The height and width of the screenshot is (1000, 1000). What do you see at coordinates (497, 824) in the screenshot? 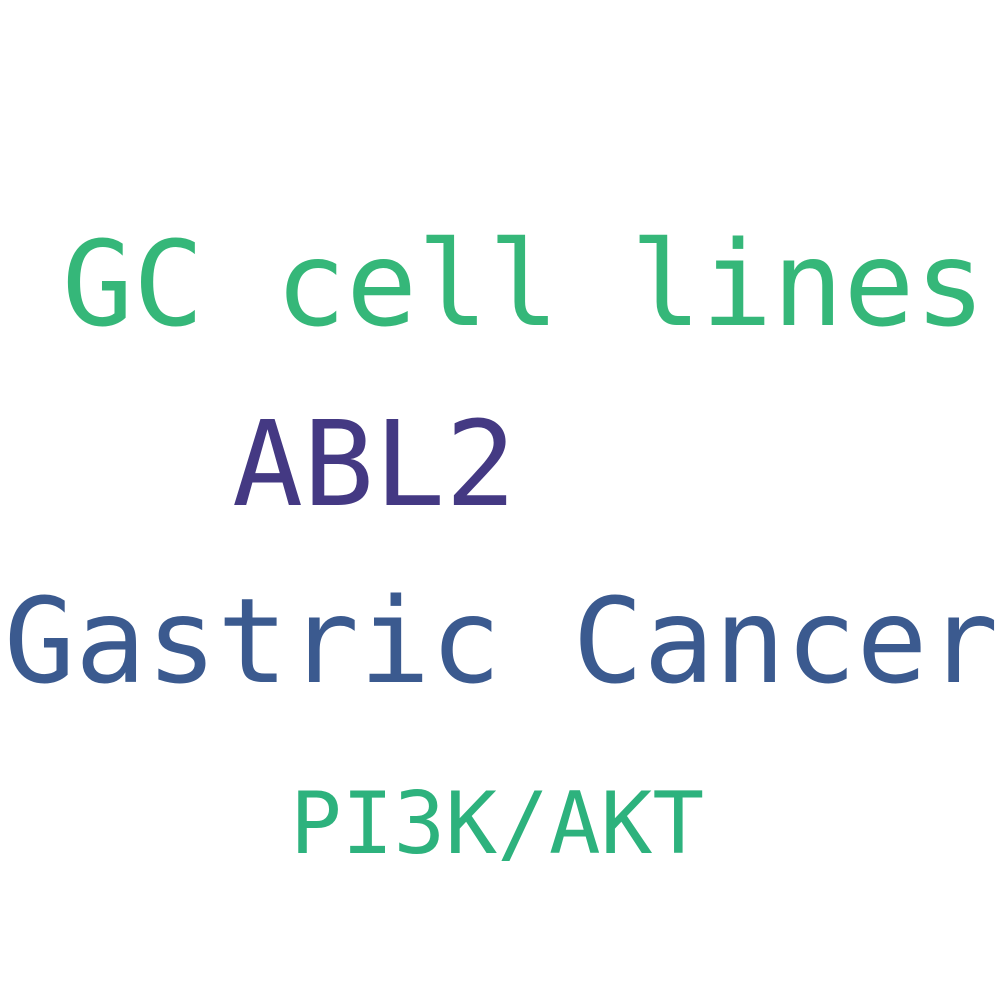
I see `word-pi3k-akt: PI3K/AKT` at bounding box center [497, 824].